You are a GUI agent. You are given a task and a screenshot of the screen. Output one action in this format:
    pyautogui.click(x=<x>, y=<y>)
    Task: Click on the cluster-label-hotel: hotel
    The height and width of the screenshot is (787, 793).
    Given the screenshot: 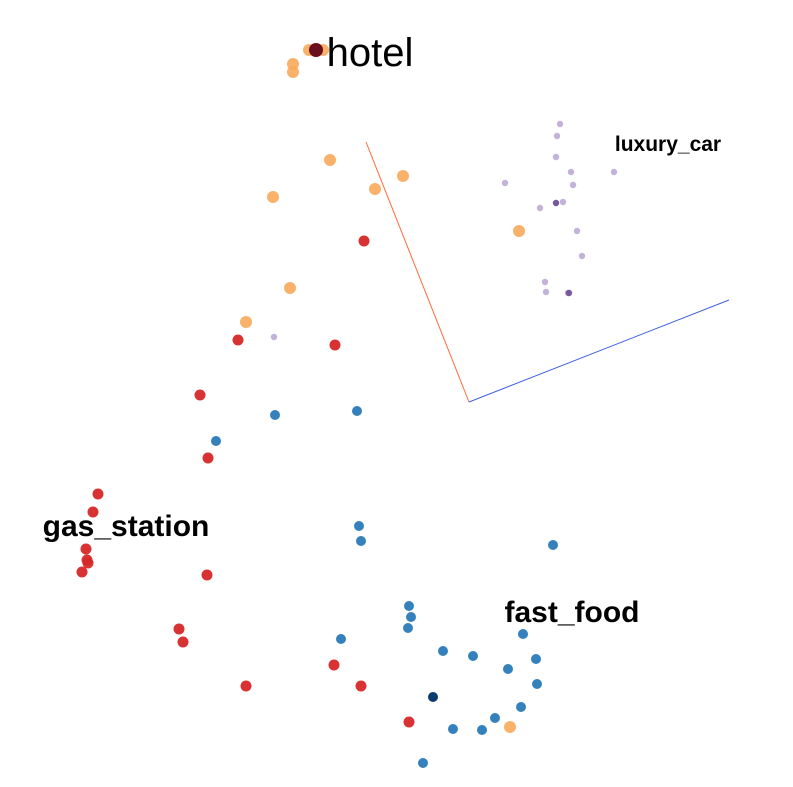 What is the action you would take?
    pyautogui.click(x=370, y=53)
    